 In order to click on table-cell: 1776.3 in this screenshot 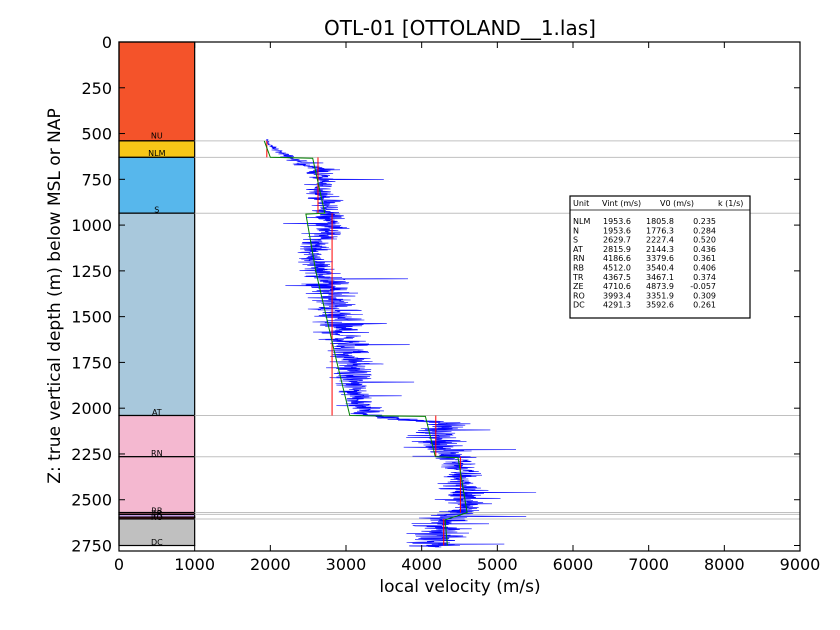, I will do `click(660, 230)`.